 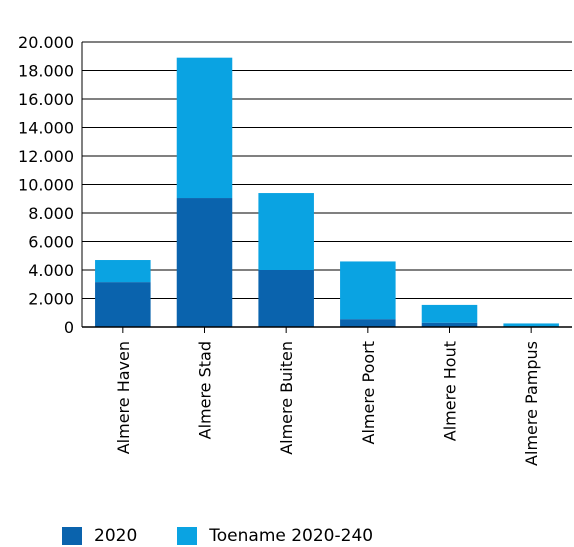 I want to click on y-tick-label: 16.000, so click(x=46, y=99).